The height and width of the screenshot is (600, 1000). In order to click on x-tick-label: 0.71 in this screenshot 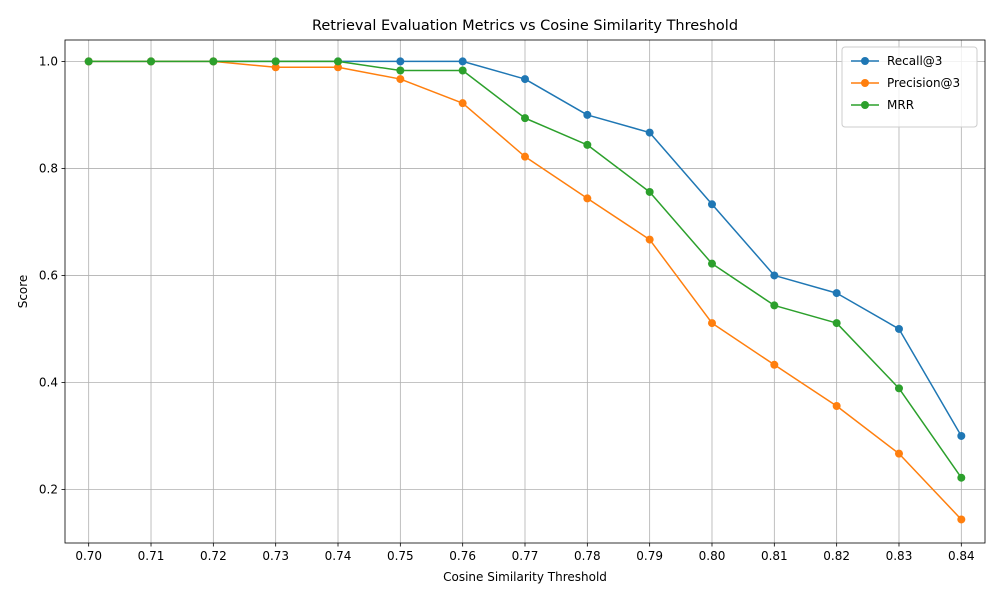, I will do `click(151, 556)`.